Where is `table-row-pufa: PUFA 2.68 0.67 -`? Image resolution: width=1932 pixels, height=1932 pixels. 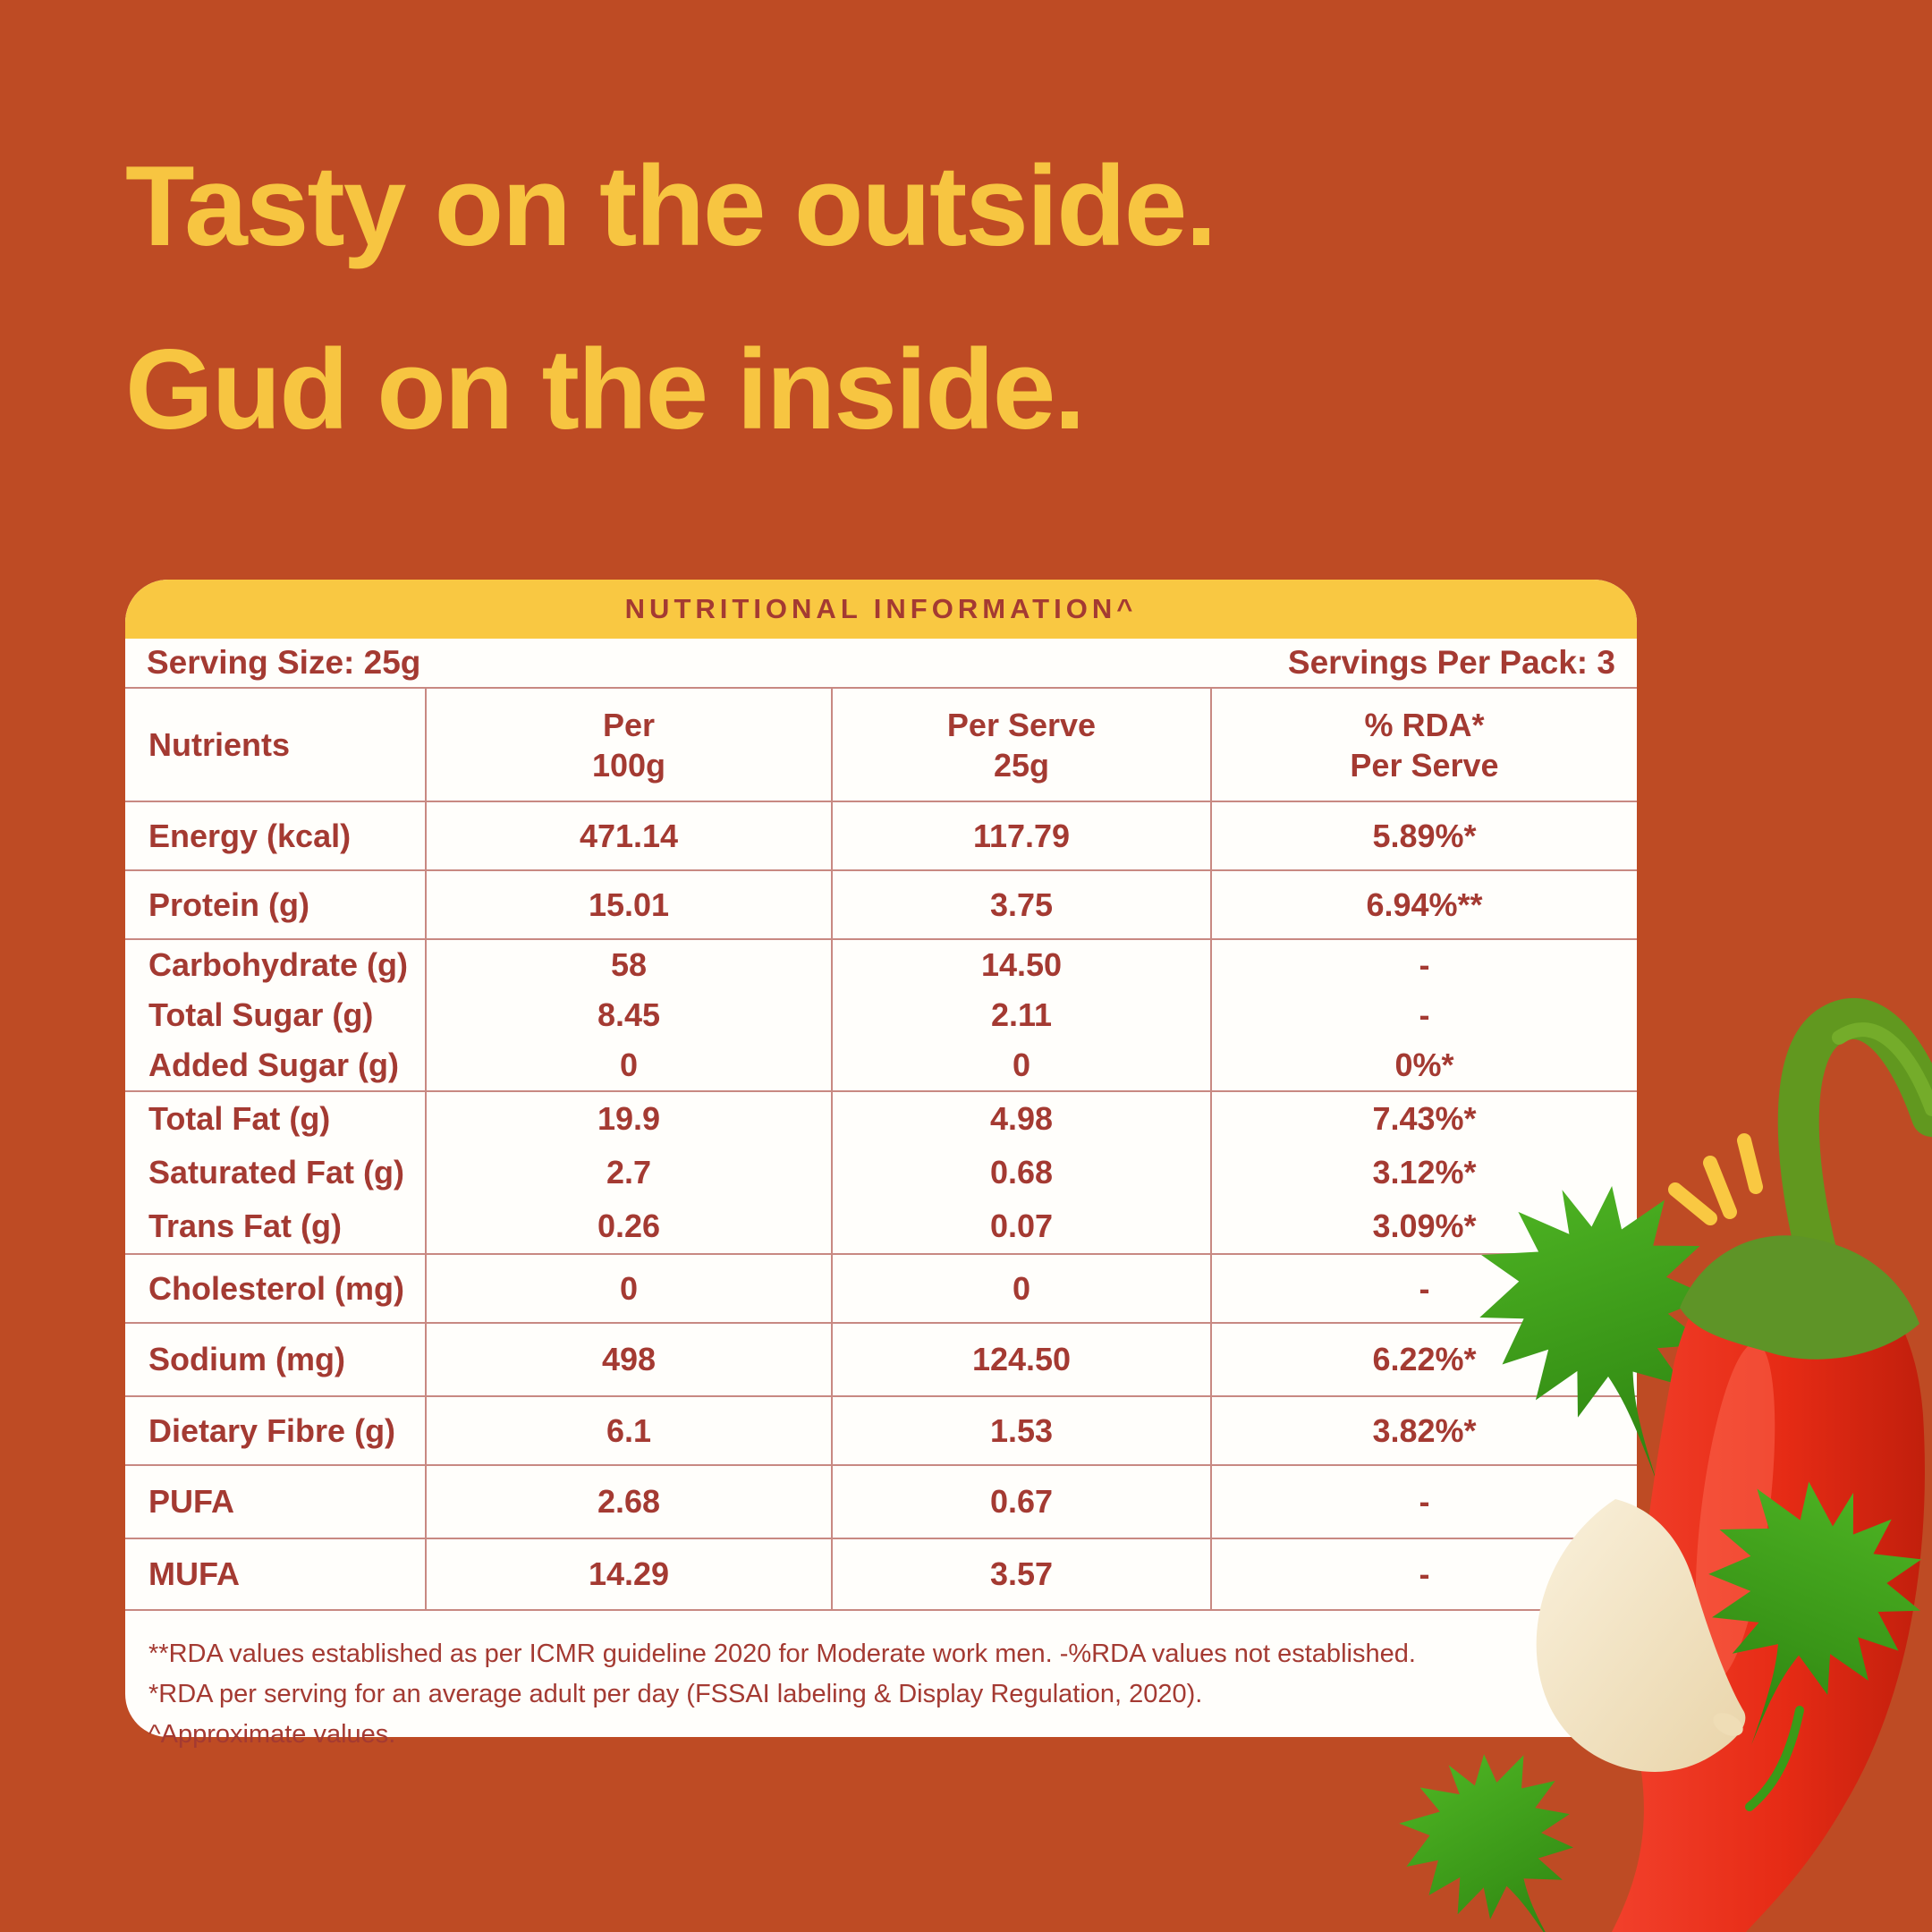 table-row-pufa: PUFA 2.68 0.67 - is located at coordinates (881, 1502).